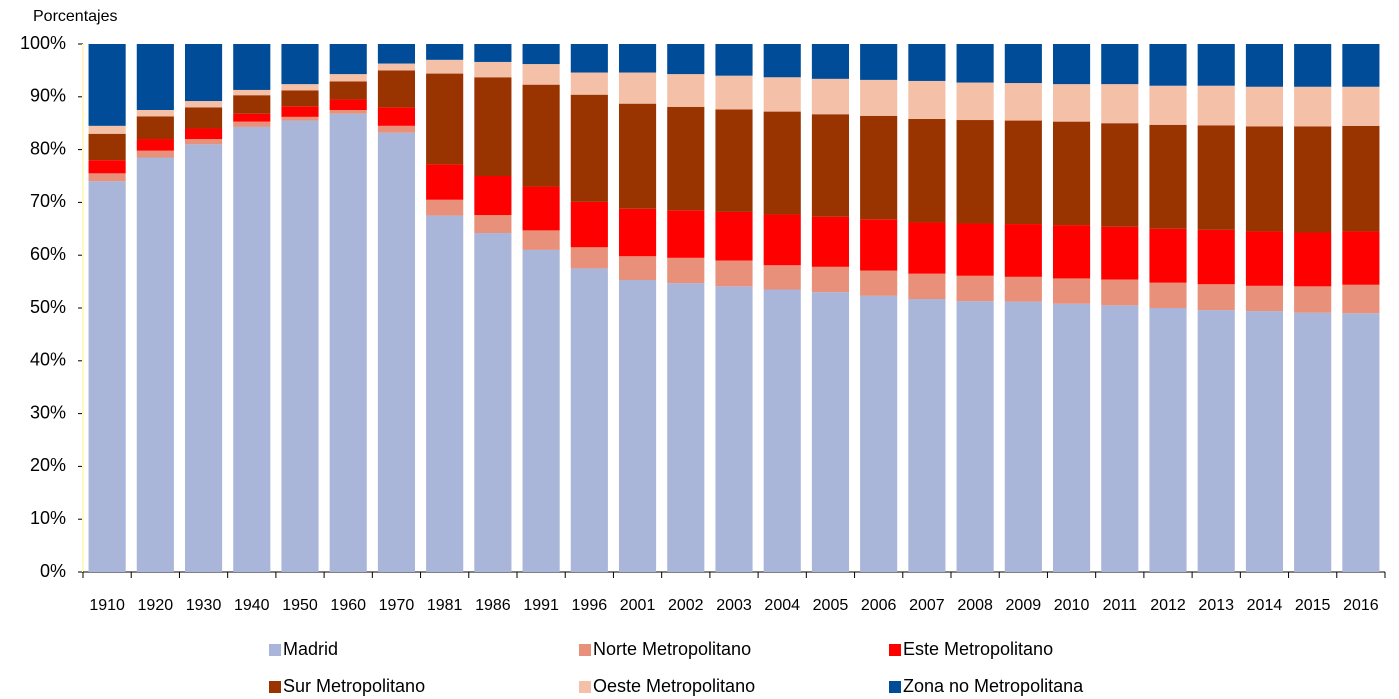 This screenshot has height=699, width=1399. Describe the element at coordinates (638, 605) in the screenshot. I see `x-tick-label: 2001` at that location.